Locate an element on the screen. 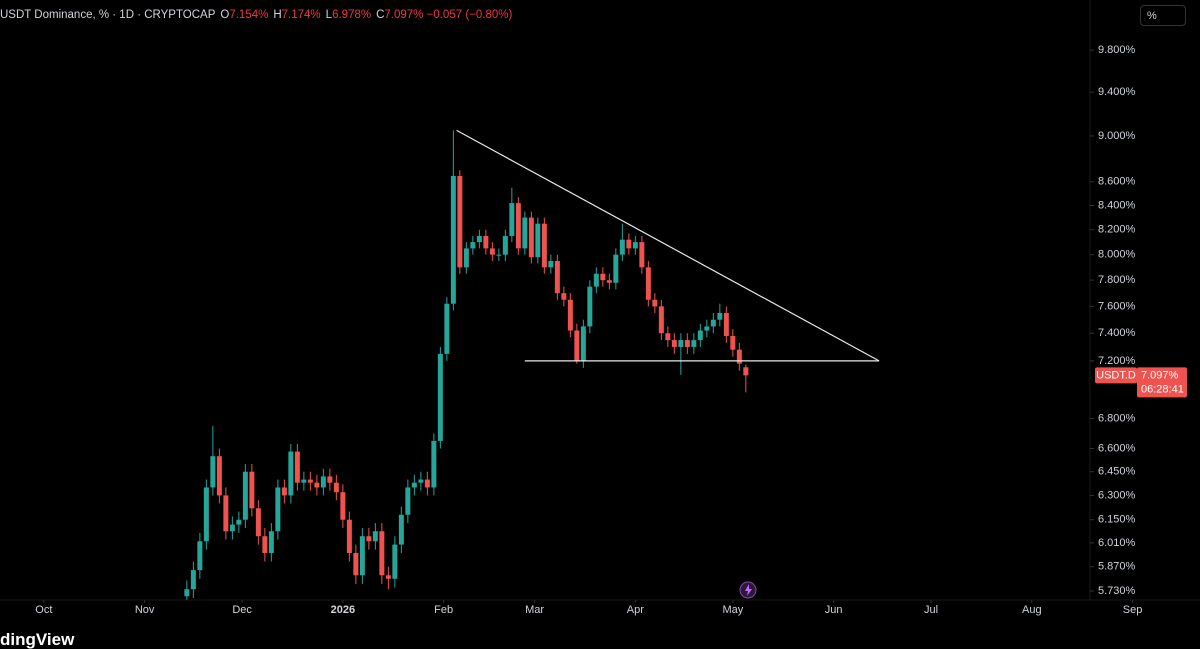 Image resolution: width=1200 pixels, height=649 pixels. ohlc-value: 6.978% is located at coordinates (352, 15).